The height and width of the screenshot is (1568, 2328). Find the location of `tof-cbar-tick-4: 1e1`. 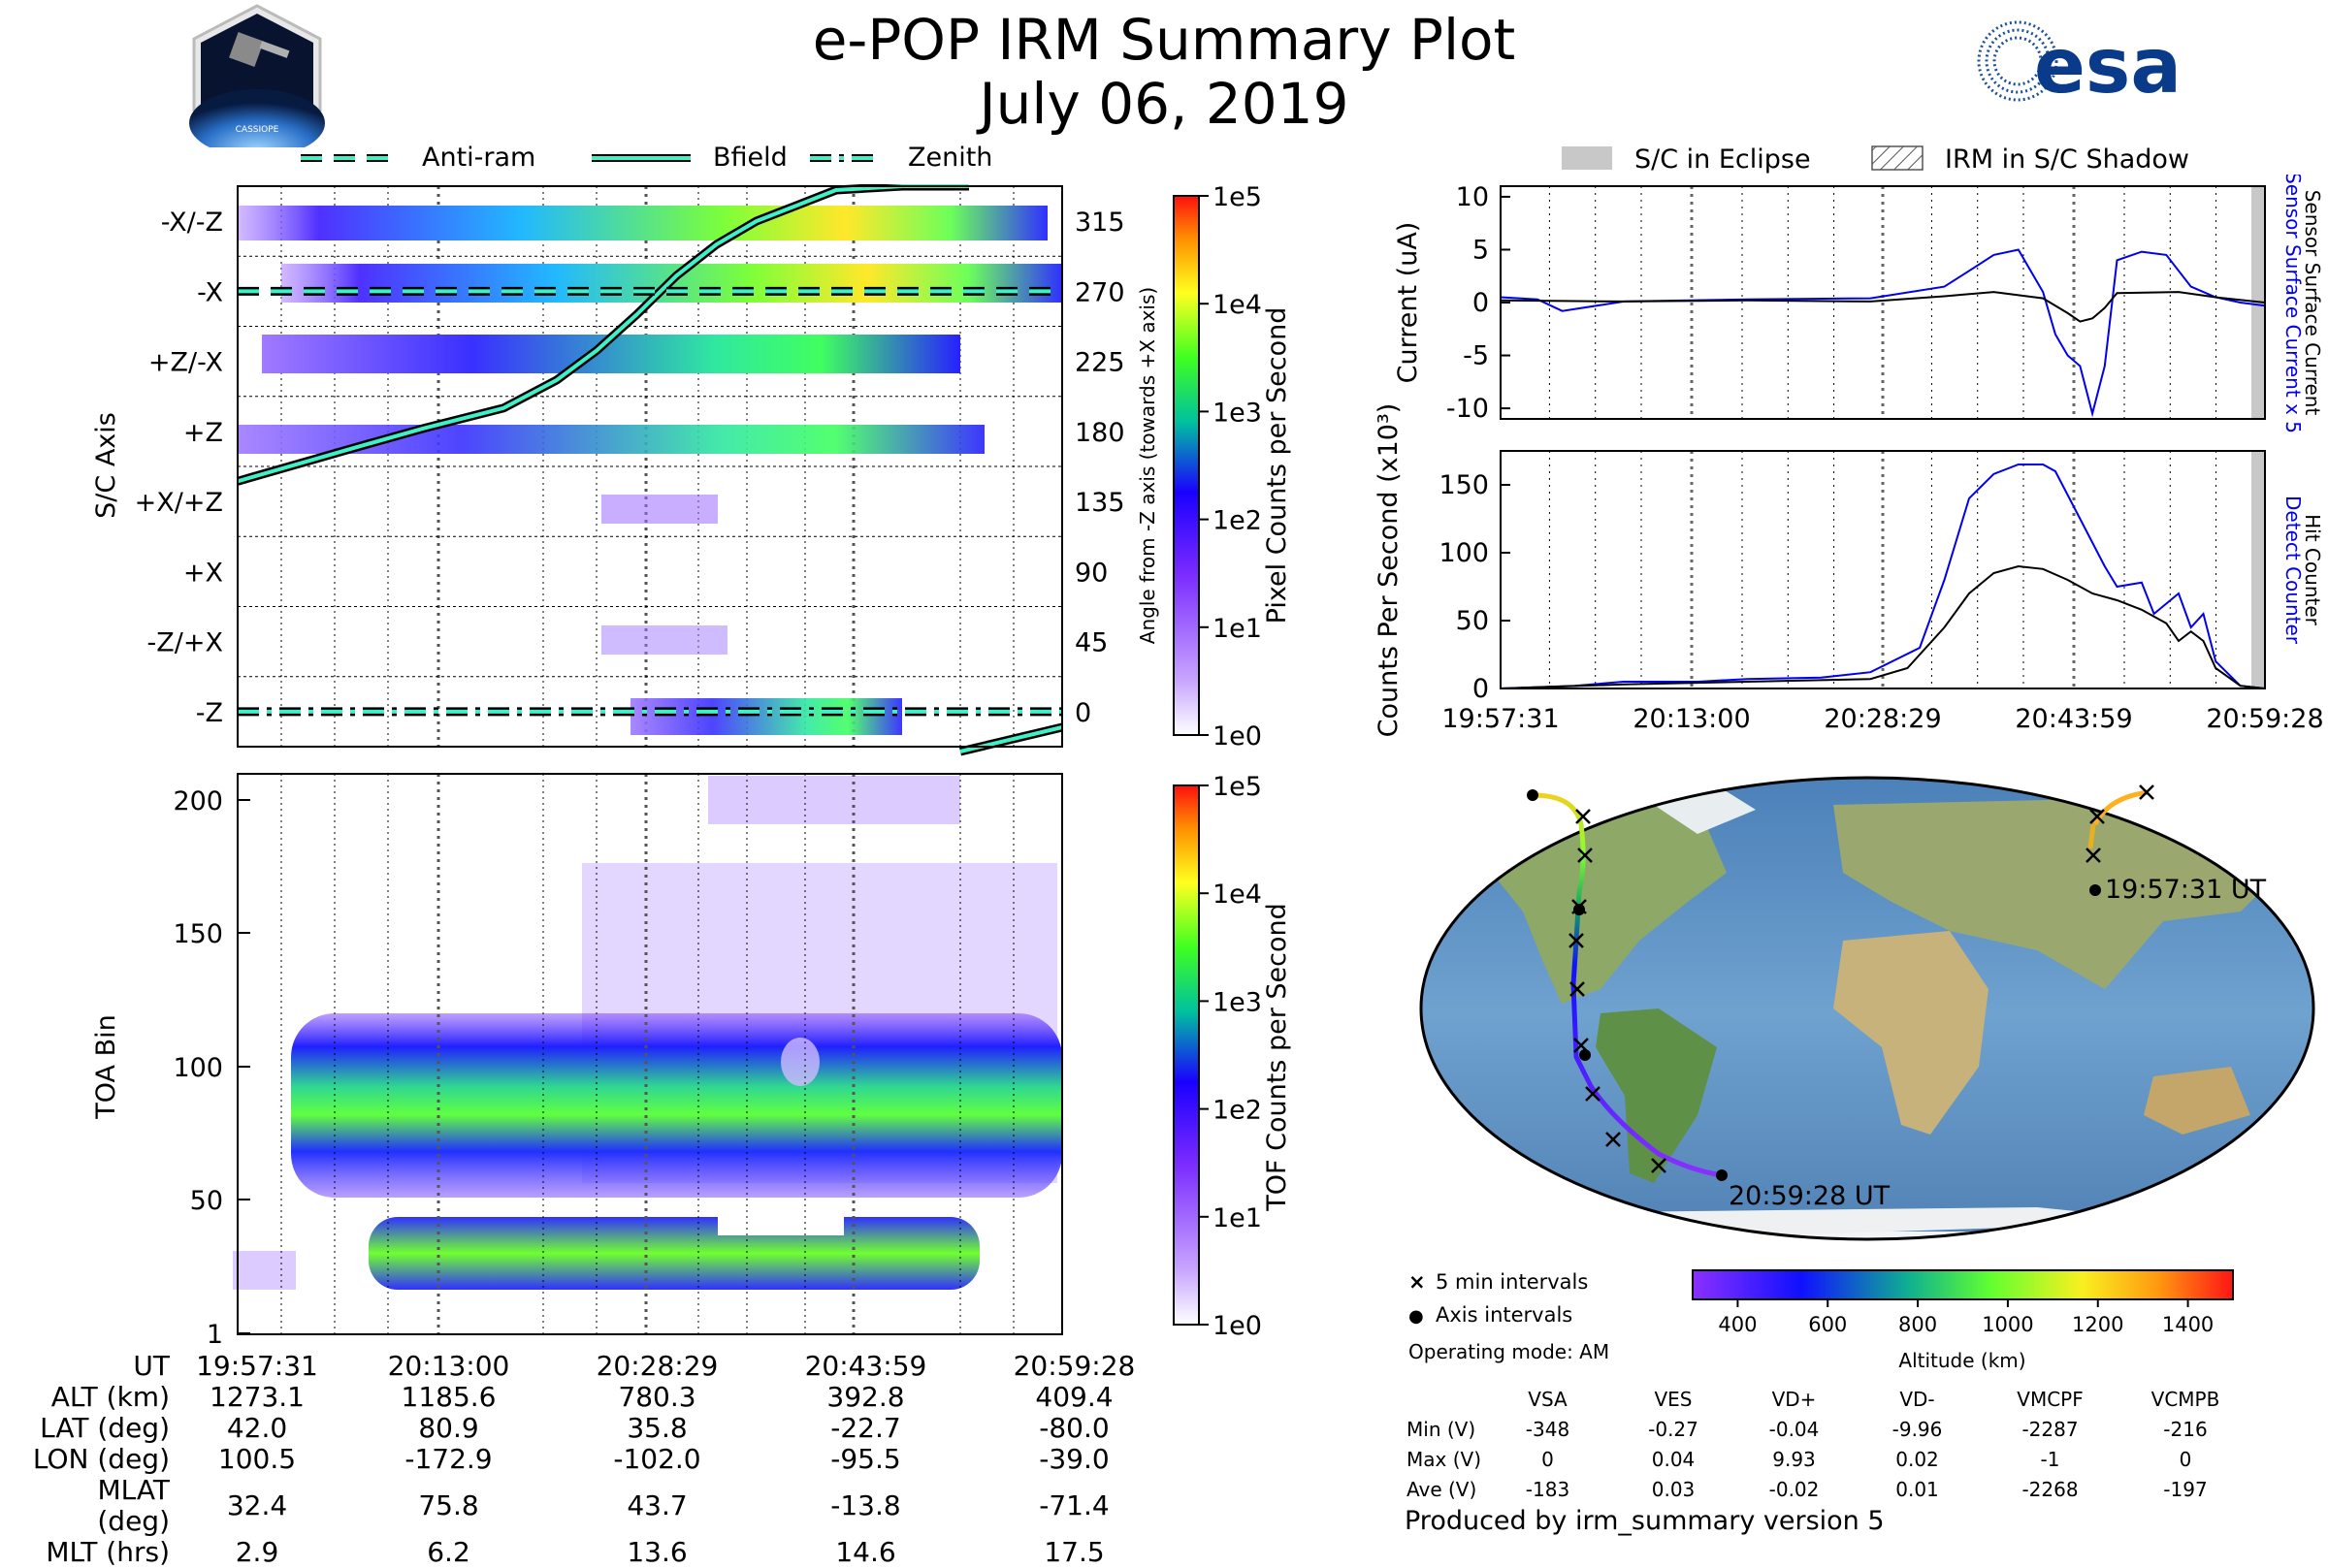

tof-cbar-tick-4: 1e1 is located at coordinates (1237, 1218).